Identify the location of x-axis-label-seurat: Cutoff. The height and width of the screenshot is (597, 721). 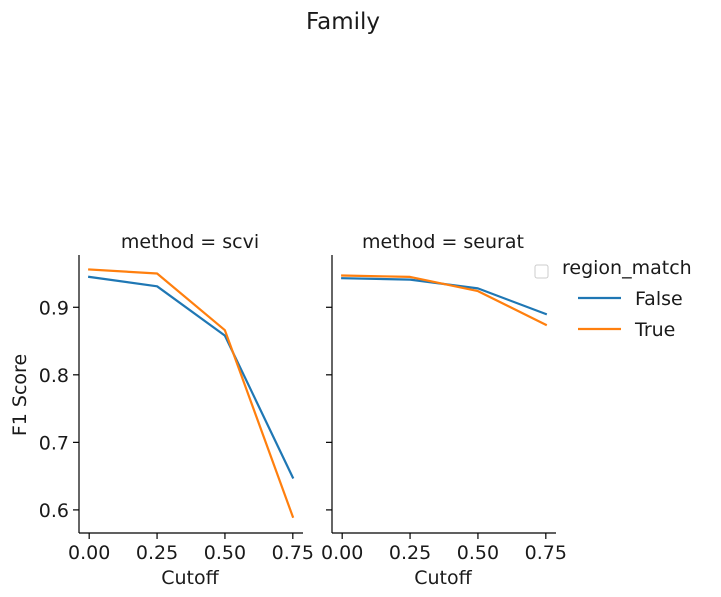
(443, 578).